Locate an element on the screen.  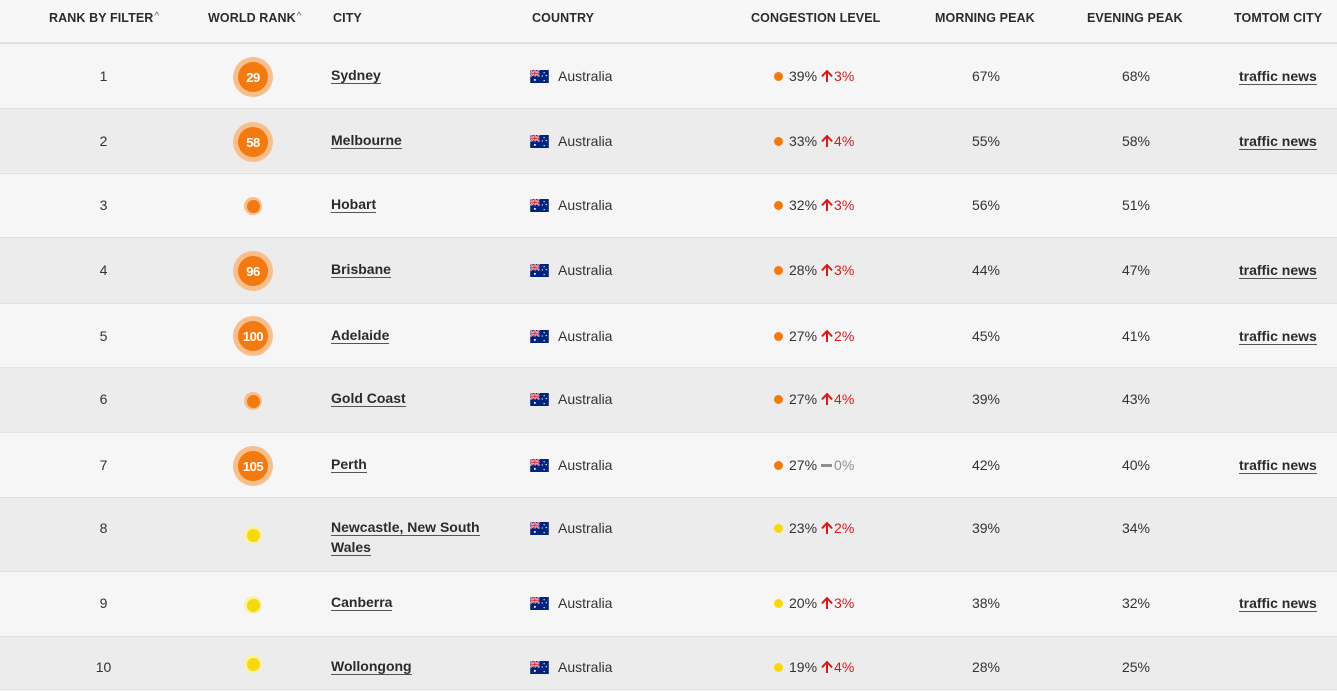
city-link: Perth is located at coordinates (416, 464).